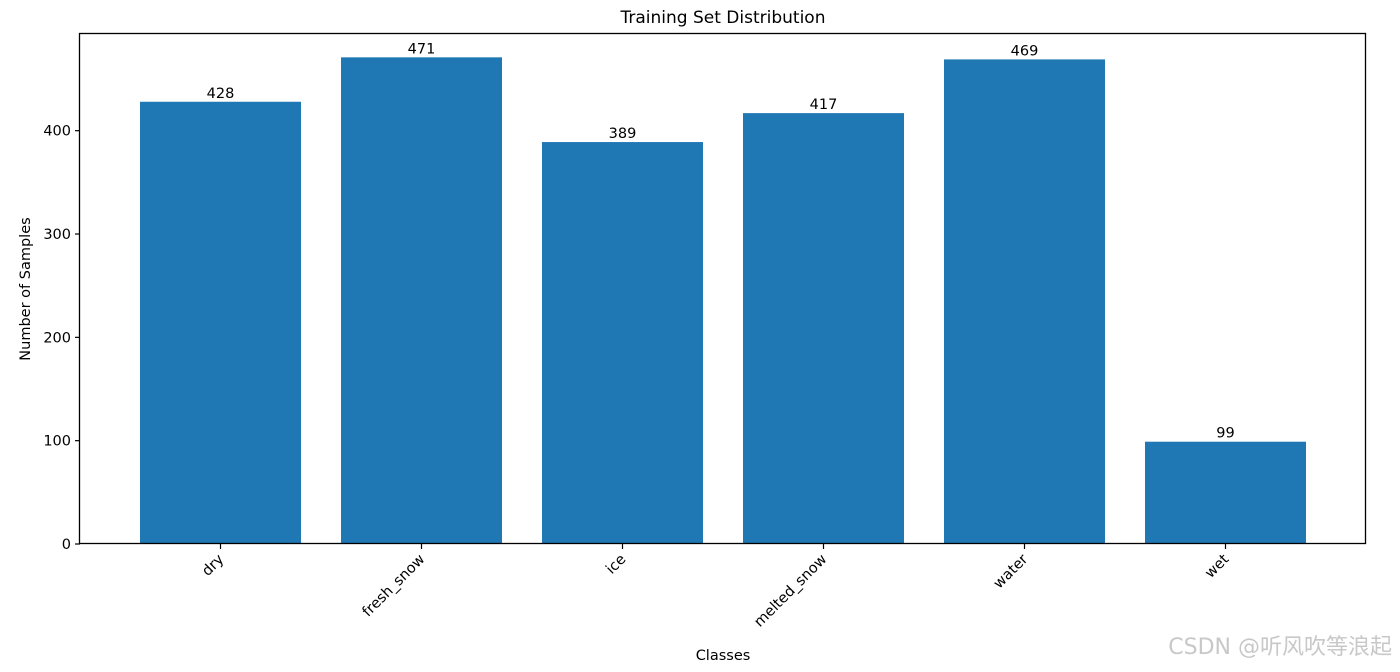  What do you see at coordinates (723, 18) in the screenshot?
I see `chart-title: Training Set Distribution` at bounding box center [723, 18].